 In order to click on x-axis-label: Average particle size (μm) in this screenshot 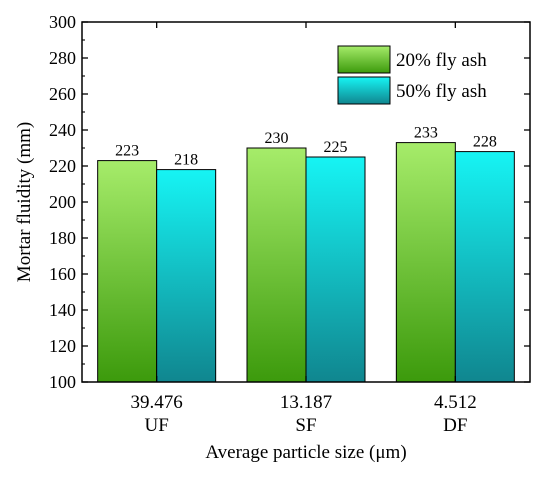, I will do `click(305, 452)`.